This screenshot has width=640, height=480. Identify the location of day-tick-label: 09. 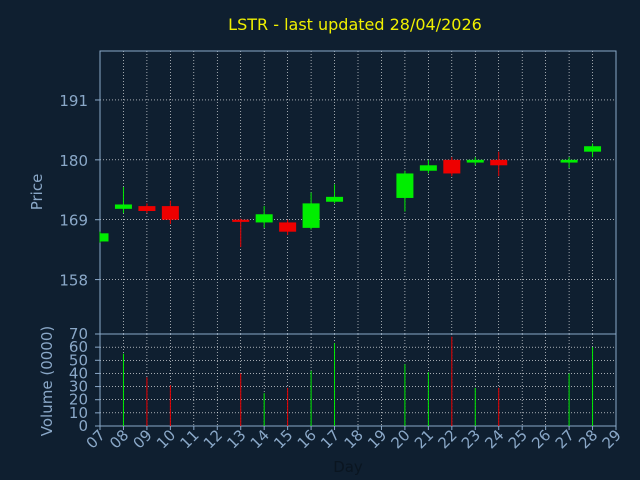
(143, 439).